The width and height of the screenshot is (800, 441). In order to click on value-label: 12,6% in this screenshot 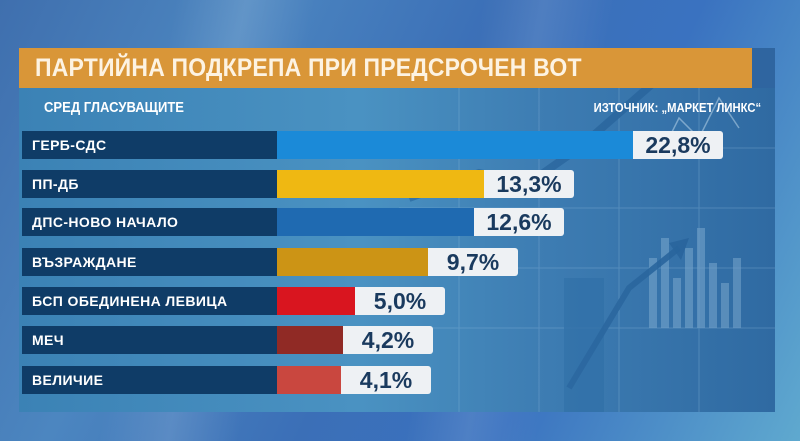, I will do `click(519, 222)`.